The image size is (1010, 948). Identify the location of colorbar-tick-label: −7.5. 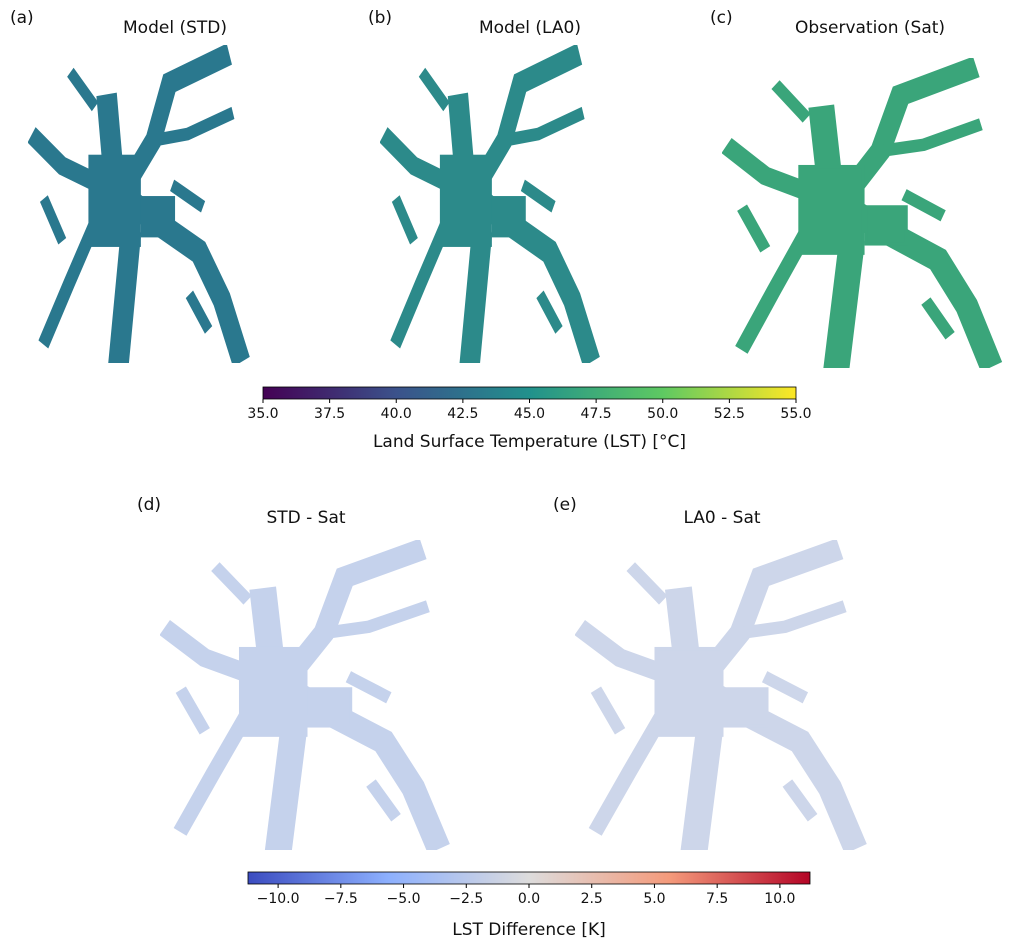
(341, 899).